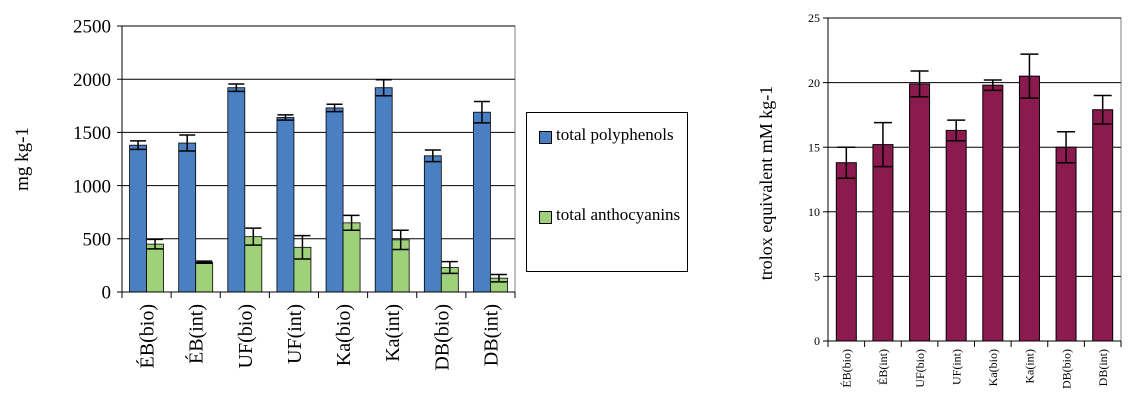 The height and width of the screenshot is (409, 1129). What do you see at coordinates (545, 217) in the screenshot?
I see `legend-swatch-anthocyanins` at bounding box center [545, 217].